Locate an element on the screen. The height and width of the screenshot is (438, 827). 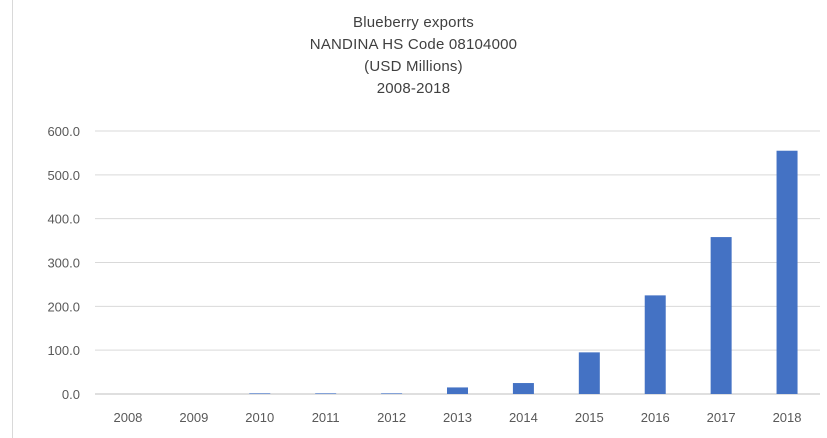
chart-title-line-1: Blueberry exports is located at coordinates (413, 22).